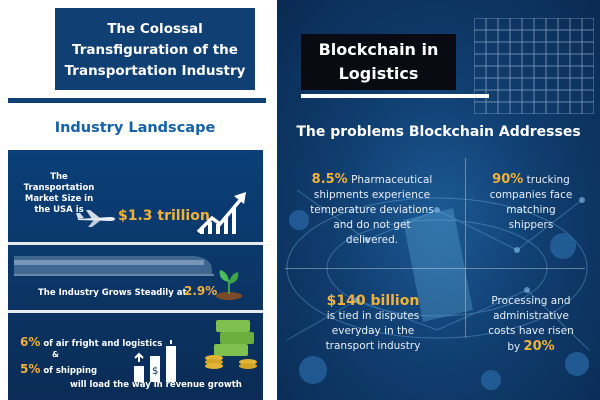 This screenshot has width=600, height=400. I want to click on stat-text: companies face, so click(531, 195).